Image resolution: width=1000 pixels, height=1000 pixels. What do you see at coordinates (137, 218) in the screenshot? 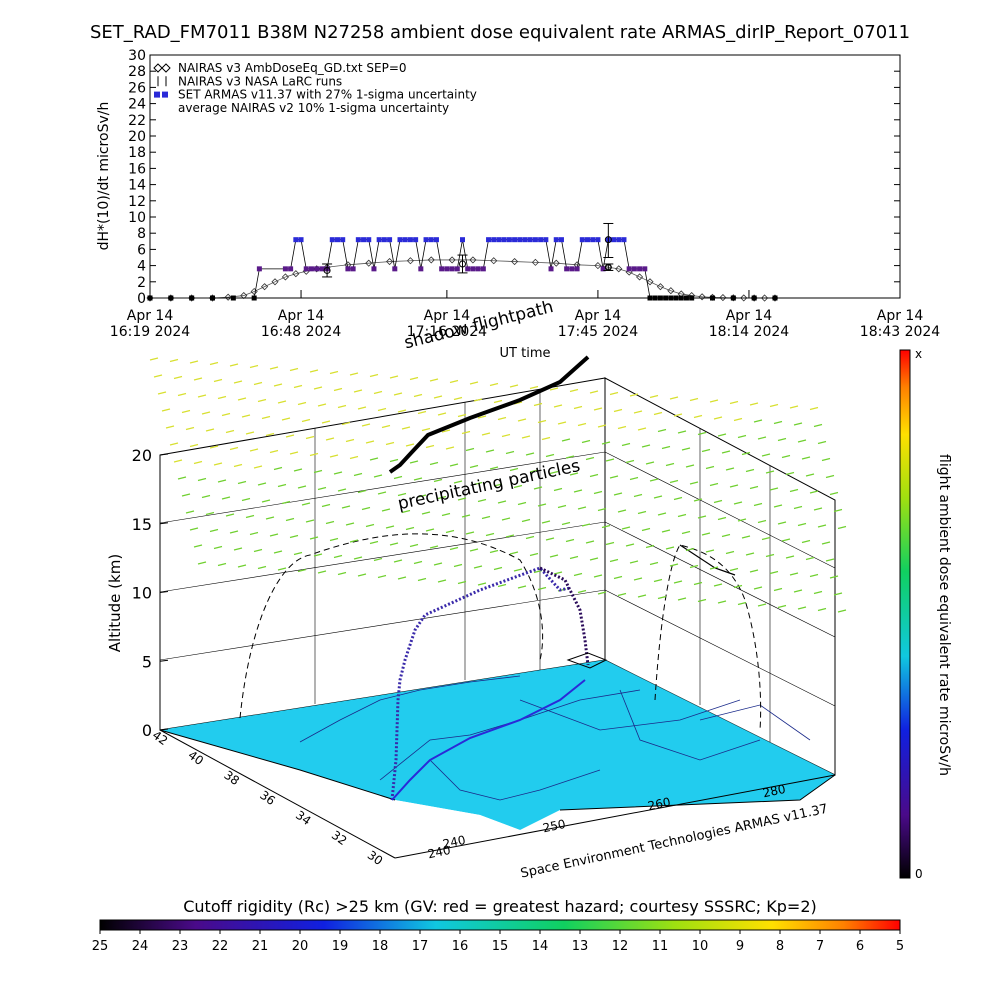
I see `y-tick-label: 10` at bounding box center [137, 218].